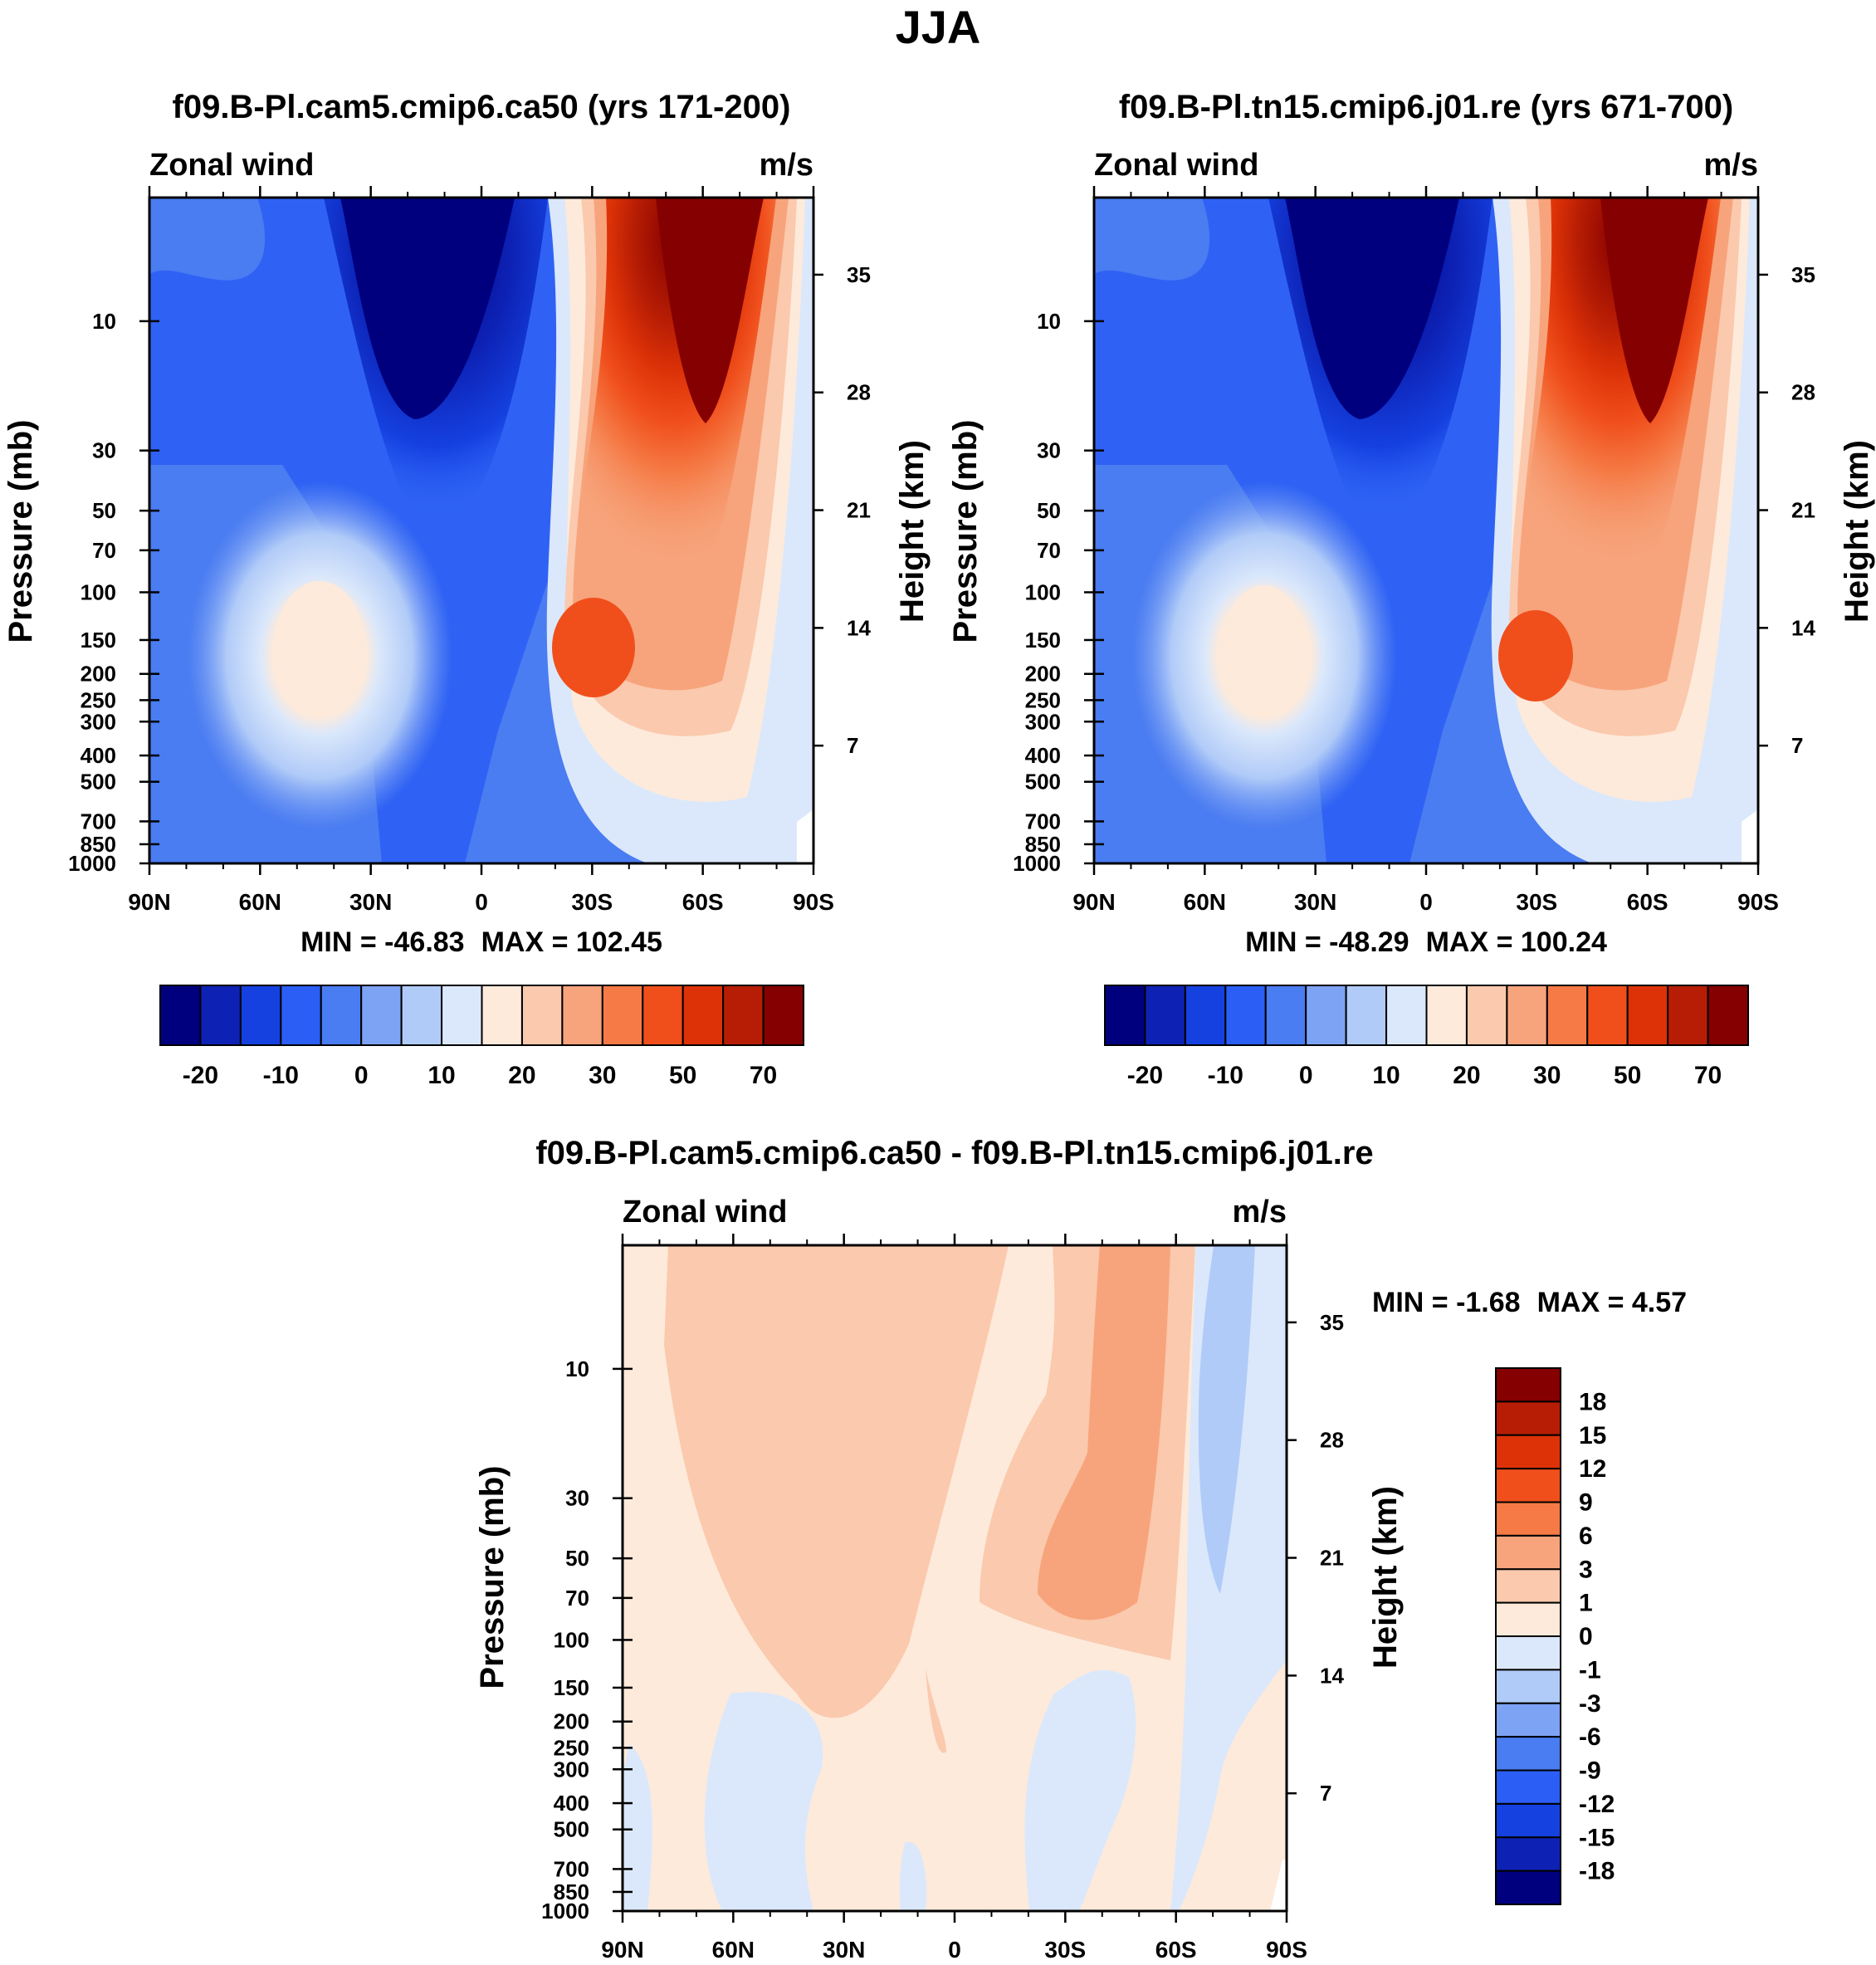 The height and width of the screenshot is (1965, 1876). What do you see at coordinates (382, 942) in the screenshot?
I see `min-value: MIN = -46.83` at bounding box center [382, 942].